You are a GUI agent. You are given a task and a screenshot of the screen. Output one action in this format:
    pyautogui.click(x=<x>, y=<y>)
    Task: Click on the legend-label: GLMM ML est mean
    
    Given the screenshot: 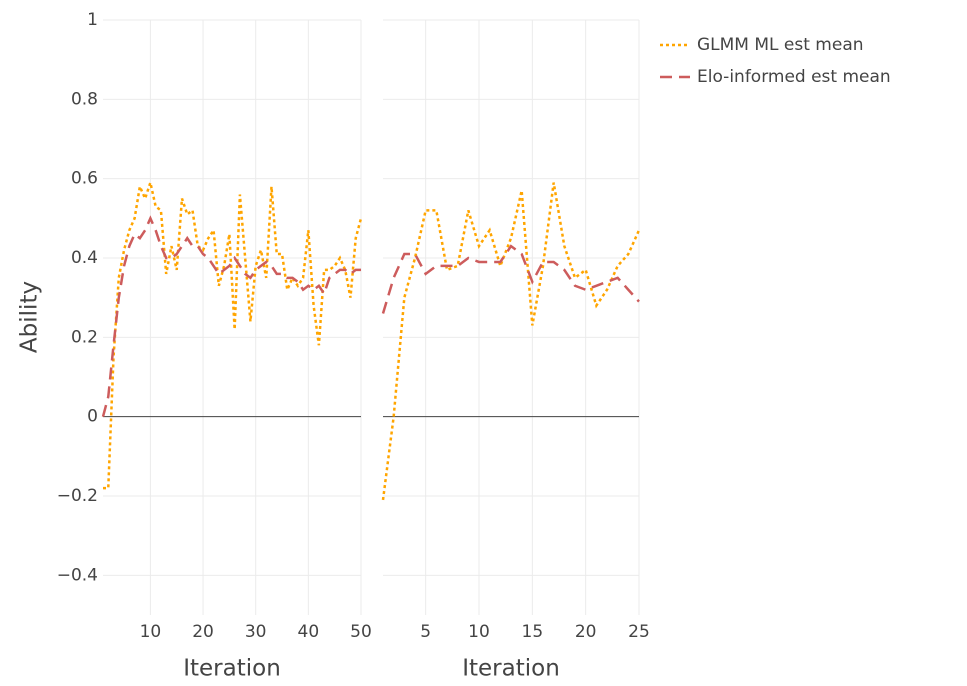 What is the action you would take?
    pyautogui.click(x=780, y=45)
    